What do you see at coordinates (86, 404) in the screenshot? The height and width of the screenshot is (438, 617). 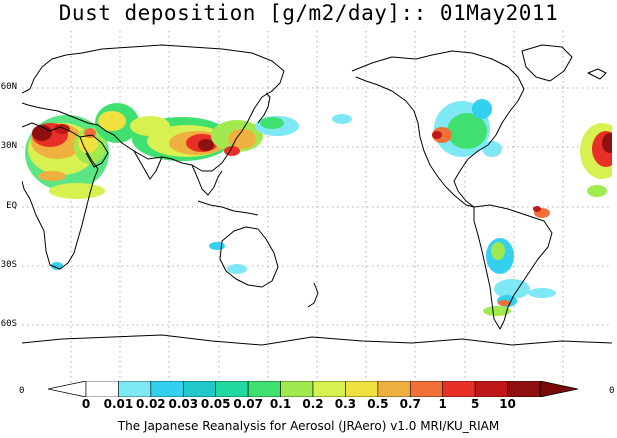 I see `colorbar-label: 0` at bounding box center [86, 404].